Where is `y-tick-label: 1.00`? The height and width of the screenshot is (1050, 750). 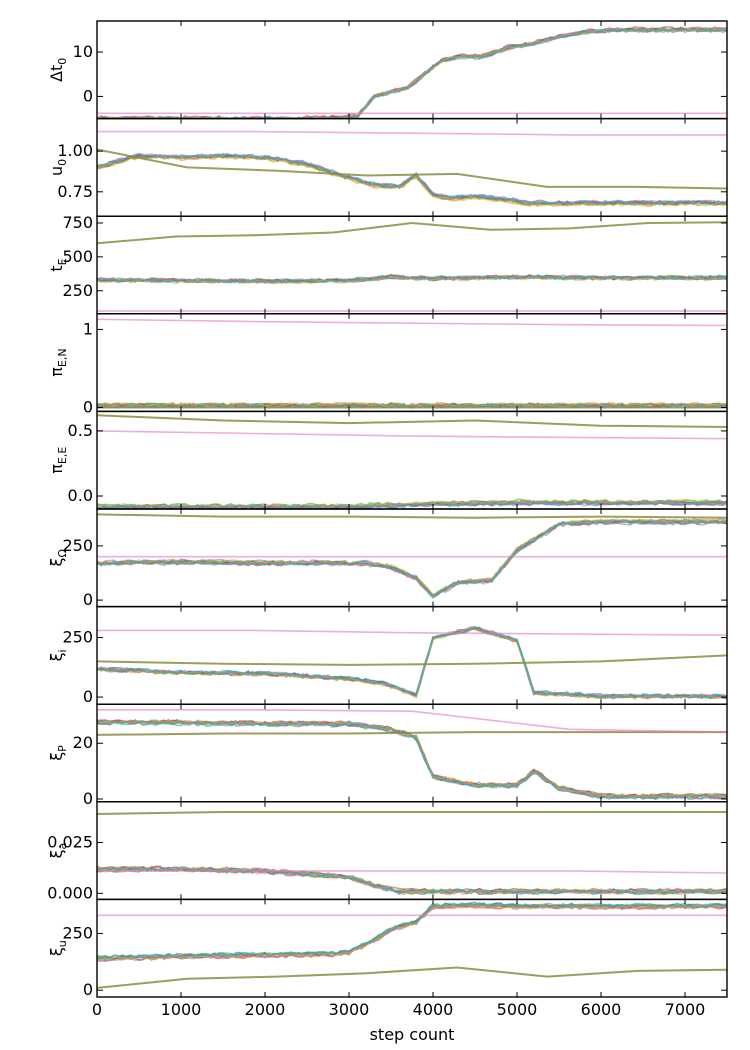 y-tick-label: 1.00 is located at coordinates (75, 150).